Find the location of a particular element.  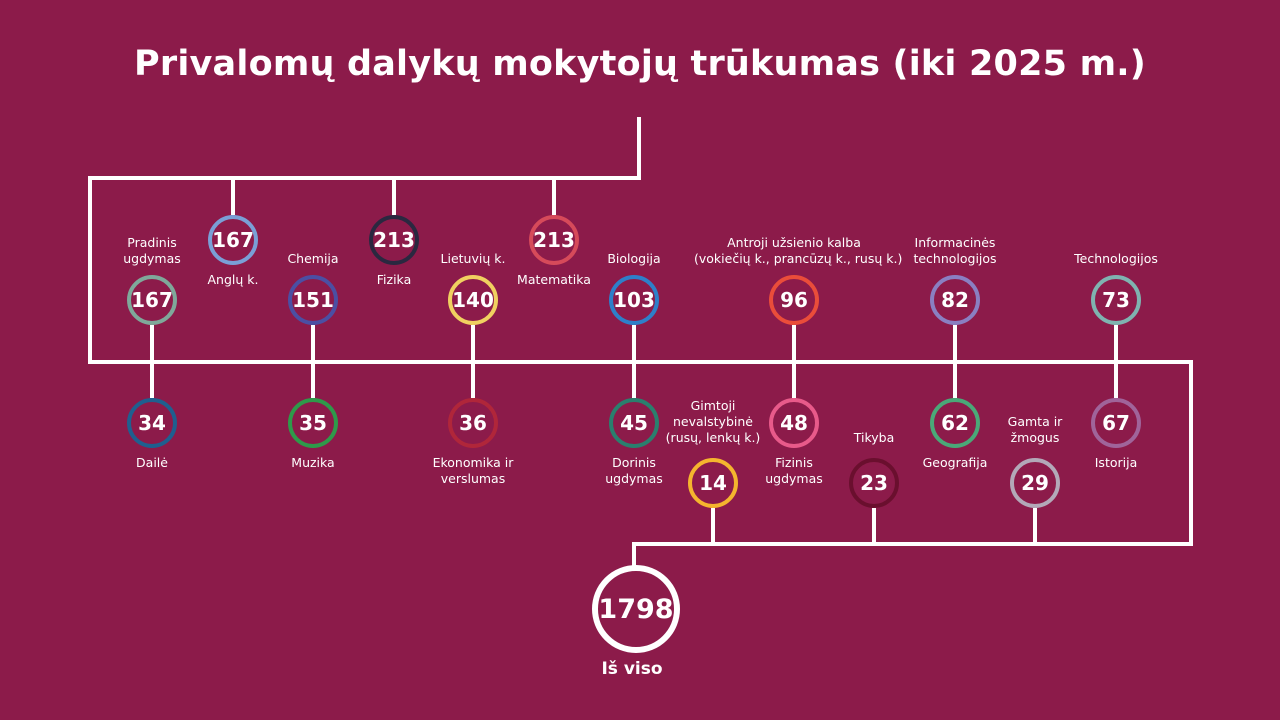

node-informacines: 82 is located at coordinates (955, 300).